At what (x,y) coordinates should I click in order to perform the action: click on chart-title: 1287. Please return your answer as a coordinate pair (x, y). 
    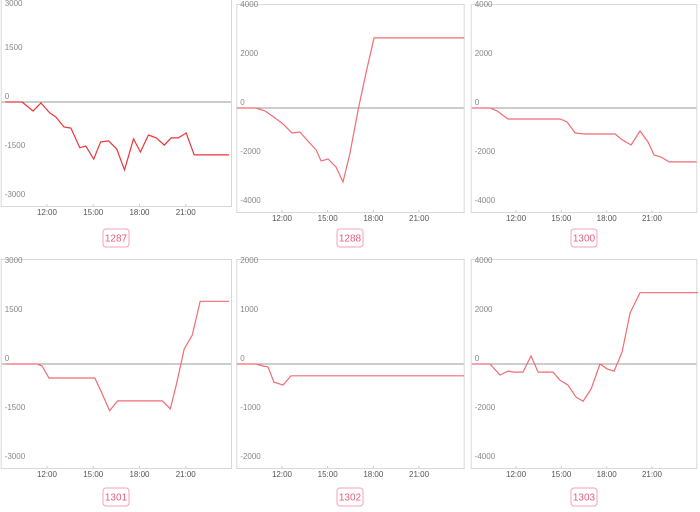
    Looking at the image, I should click on (116, 239).